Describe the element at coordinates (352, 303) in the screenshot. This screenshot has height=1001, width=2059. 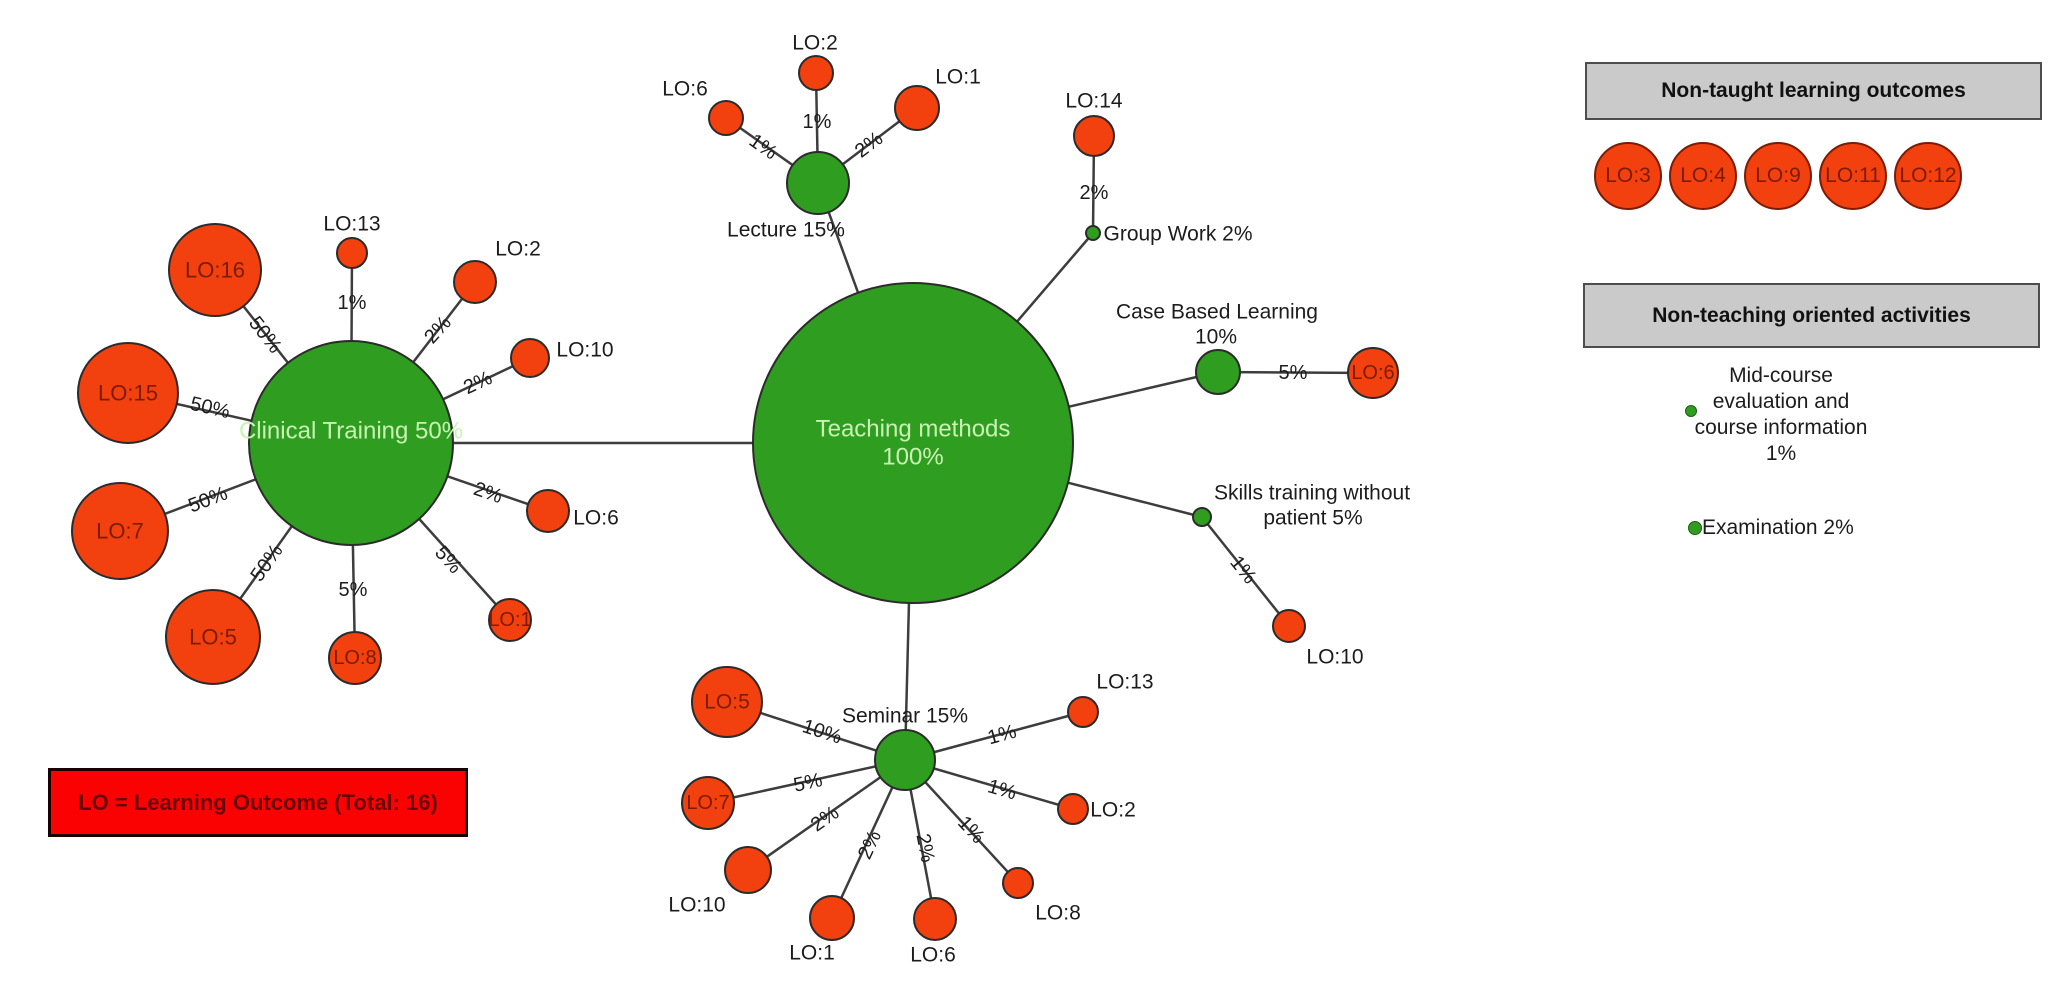
I see `edge-label-clinical-lo13: 1%` at that location.